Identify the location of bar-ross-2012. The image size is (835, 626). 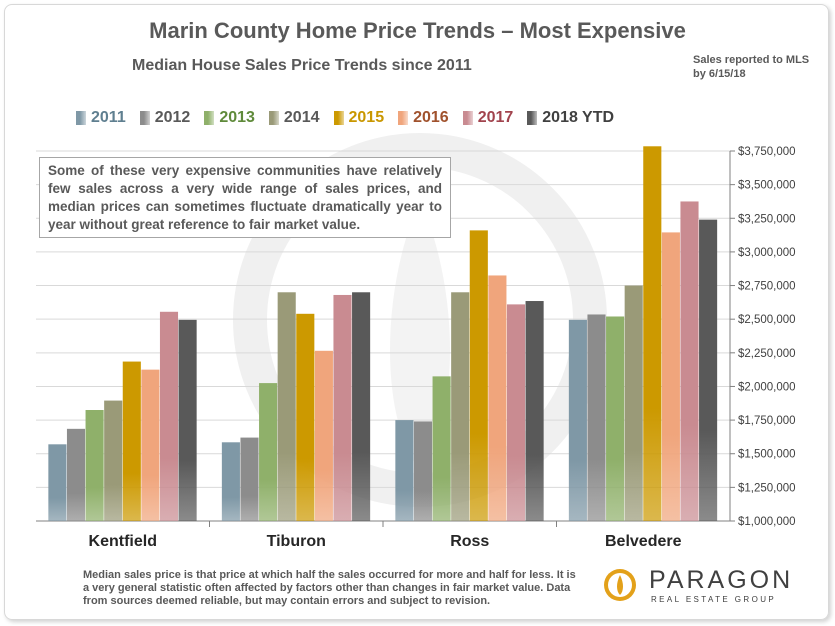
(423, 471).